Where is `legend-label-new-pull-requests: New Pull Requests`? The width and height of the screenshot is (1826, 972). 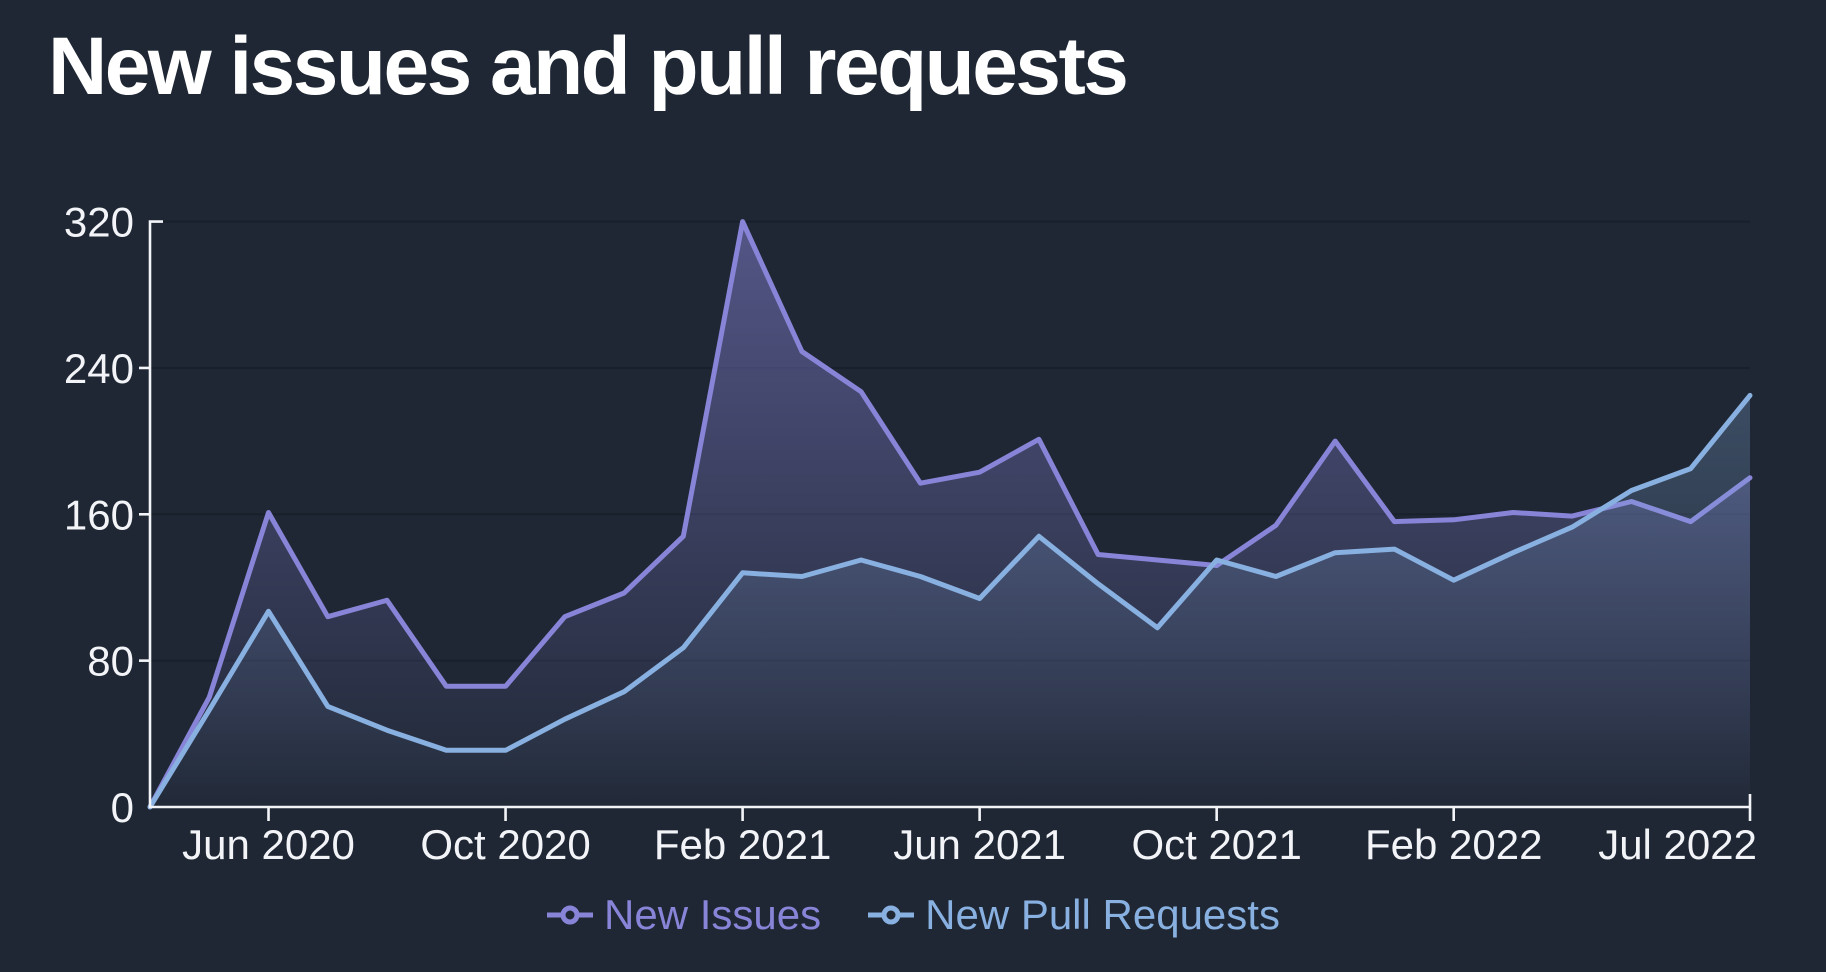
legend-label-new-pull-requests: New Pull Requests is located at coordinates (1102, 914).